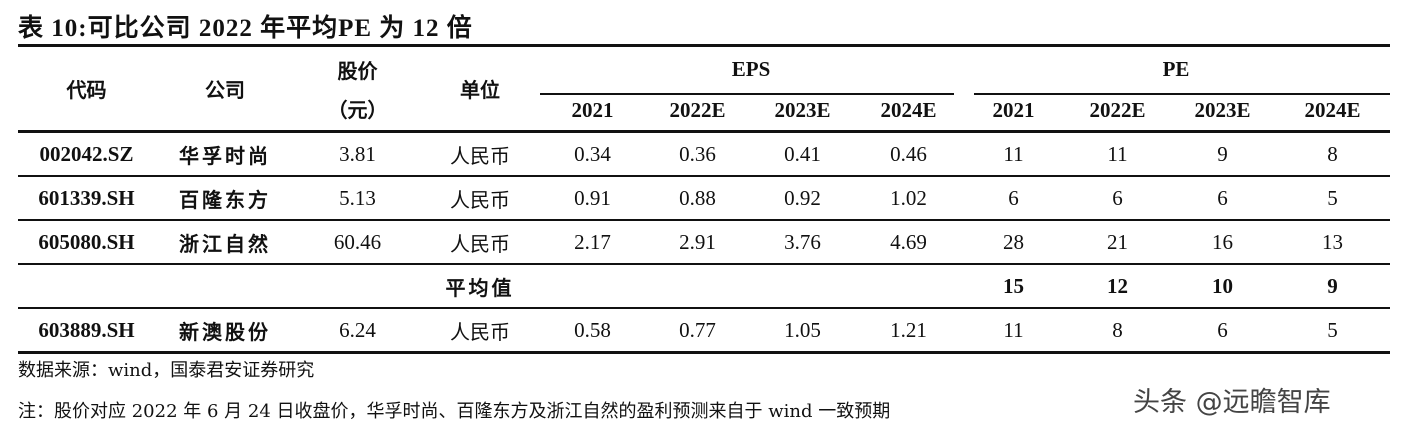  Describe the element at coordinates (802, 110) in the screenshot. I see `header-eps-year: 2023E` at that location.